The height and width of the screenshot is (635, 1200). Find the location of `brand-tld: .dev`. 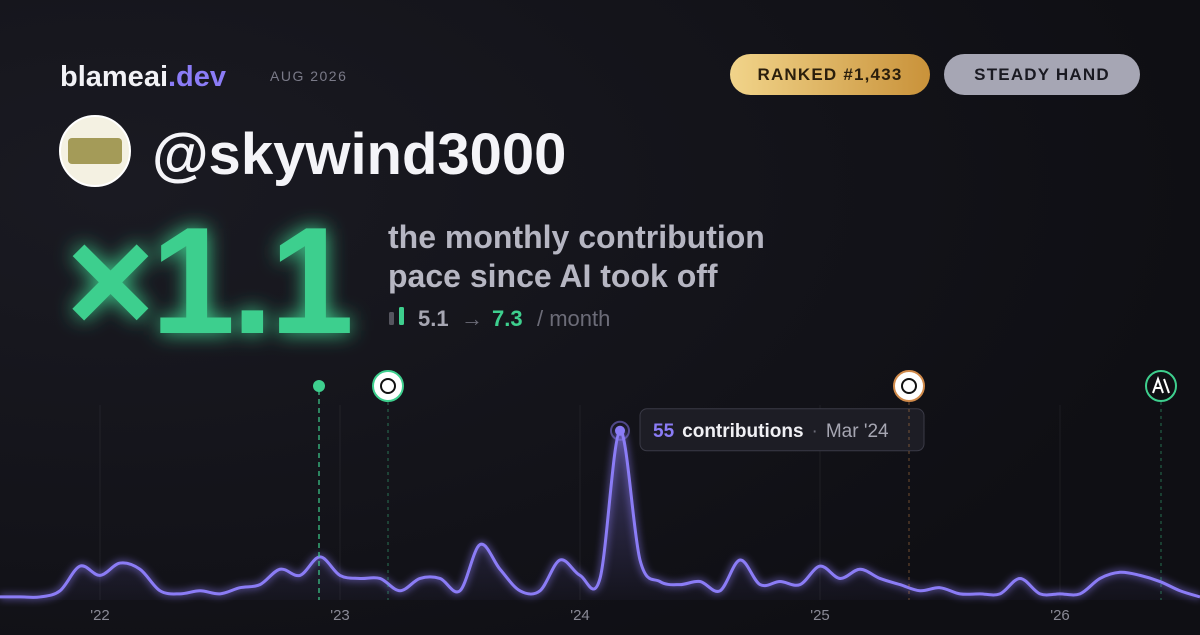

brand-tld: .dev is located at coordinates (197, 77).